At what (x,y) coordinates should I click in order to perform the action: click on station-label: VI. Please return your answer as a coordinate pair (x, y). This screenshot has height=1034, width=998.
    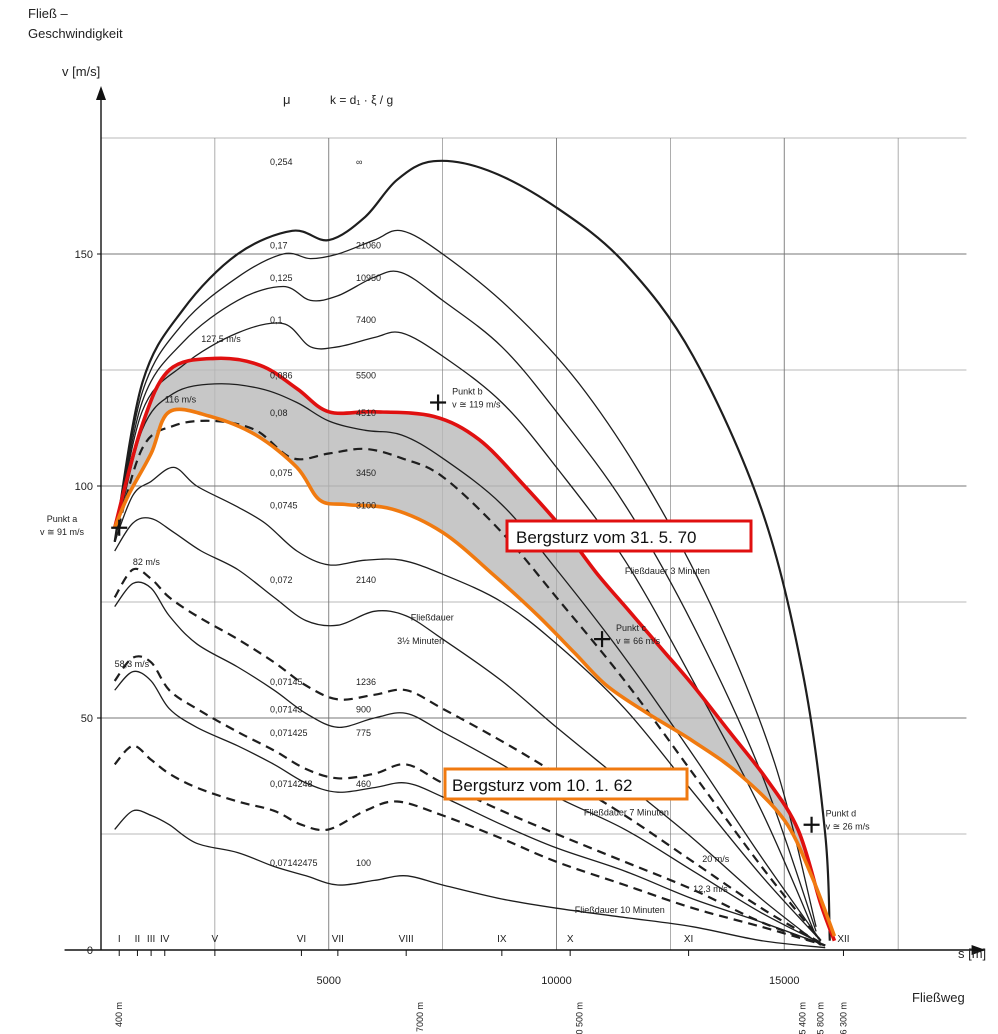
    Looking at the image, I should click on (301, 939).